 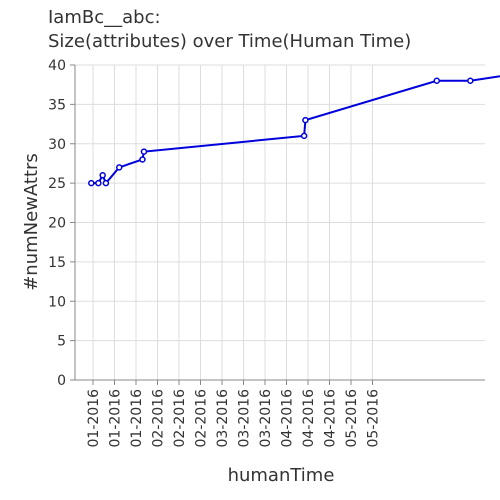 What do you see at coordinates (57, 263) in the screenshot?
I see `y-tick-label: 15` at bounding box center [57, 263].